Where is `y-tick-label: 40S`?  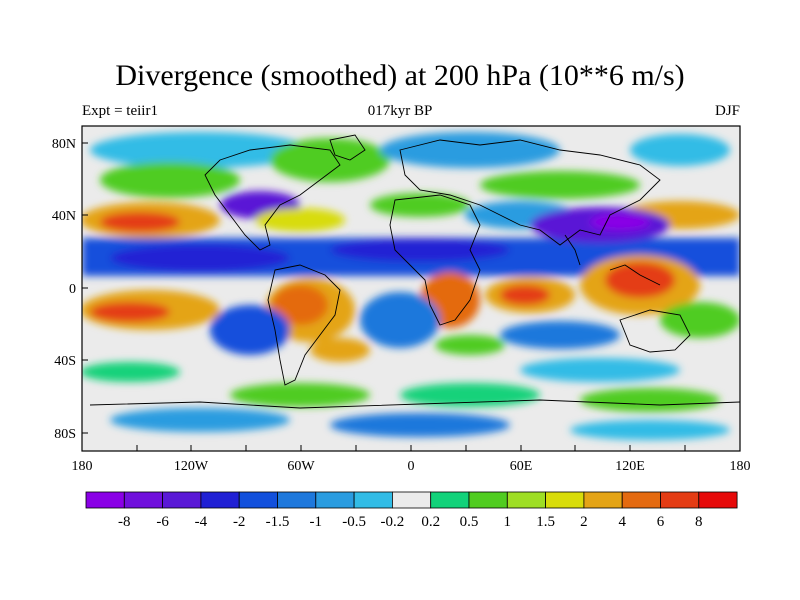 y-tick-label: 40S is located at coordinates (65, 361).